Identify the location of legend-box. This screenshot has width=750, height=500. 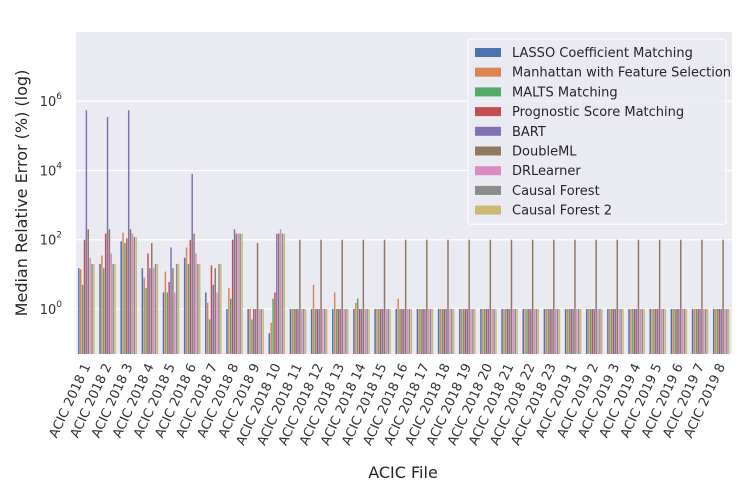
(597, 131).